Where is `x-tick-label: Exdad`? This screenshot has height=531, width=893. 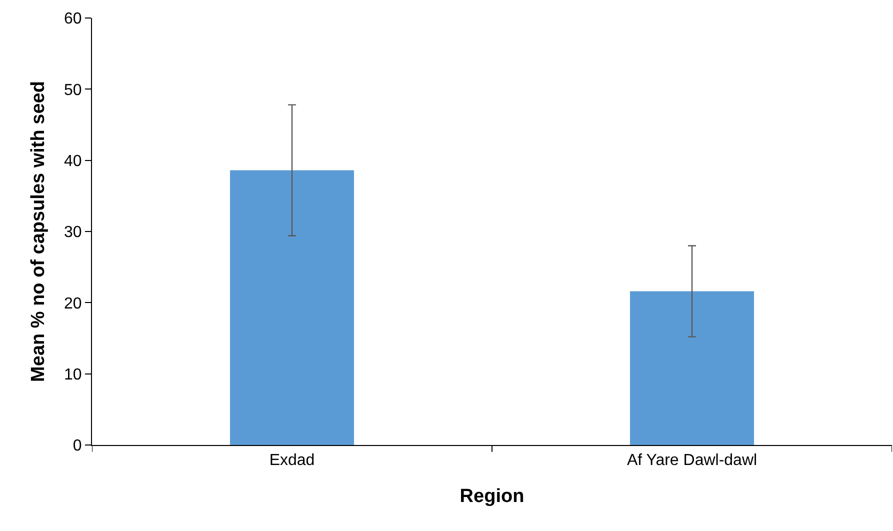 x-tick-label: Exdad is located at coordinates (292, 461).